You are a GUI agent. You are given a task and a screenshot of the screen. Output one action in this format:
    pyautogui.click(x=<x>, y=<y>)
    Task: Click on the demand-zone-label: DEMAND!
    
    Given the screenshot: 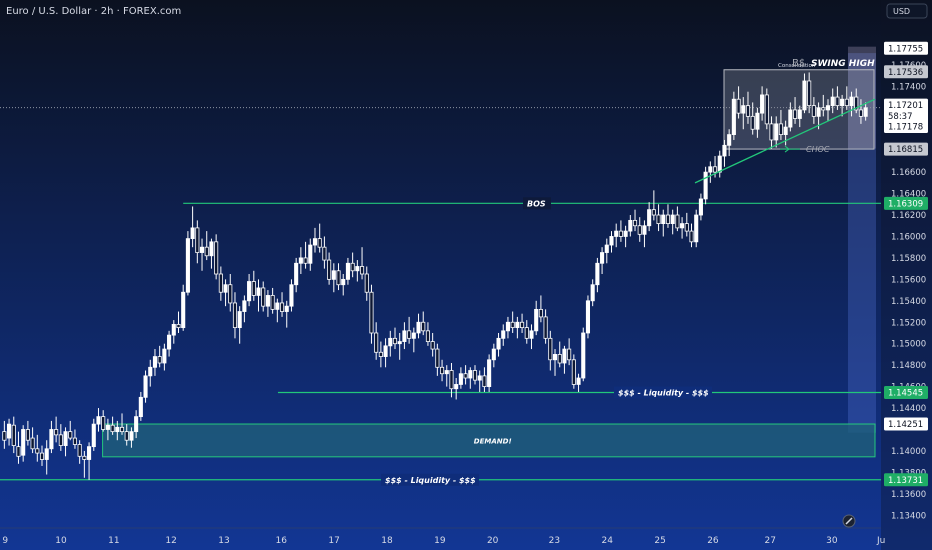 What is the action you would take?
    pyautogui.click(x=493, y=441)
    